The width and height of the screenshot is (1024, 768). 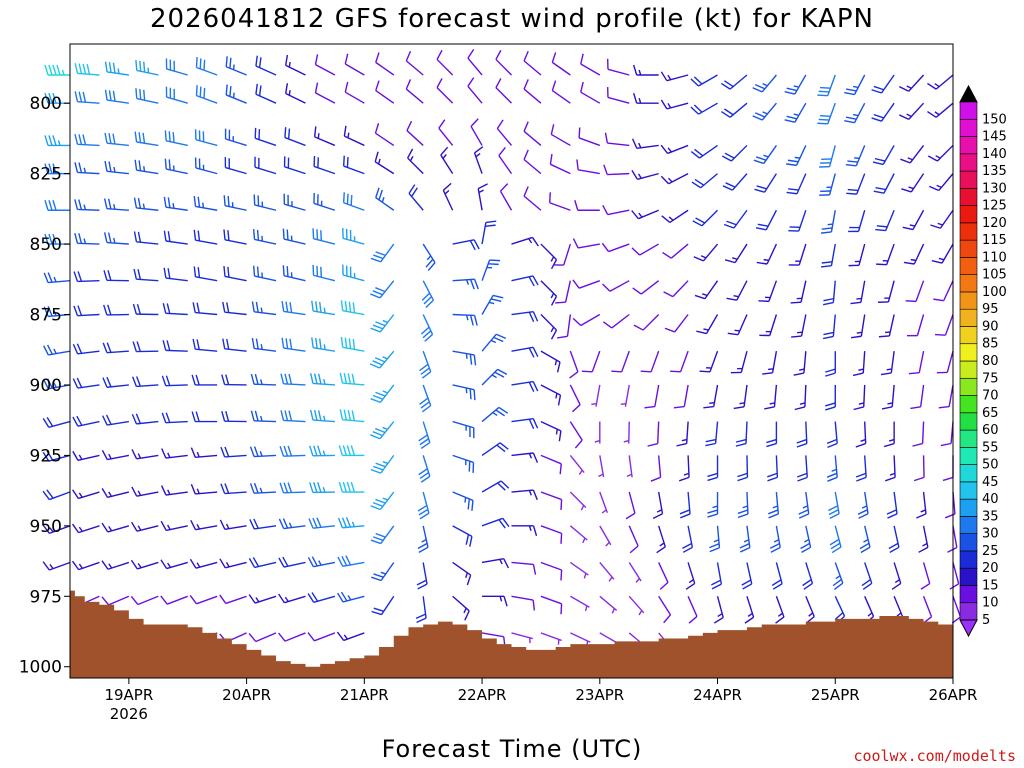 I want to click on colorbar-tick-label: 95, so click(x=990, y=309).